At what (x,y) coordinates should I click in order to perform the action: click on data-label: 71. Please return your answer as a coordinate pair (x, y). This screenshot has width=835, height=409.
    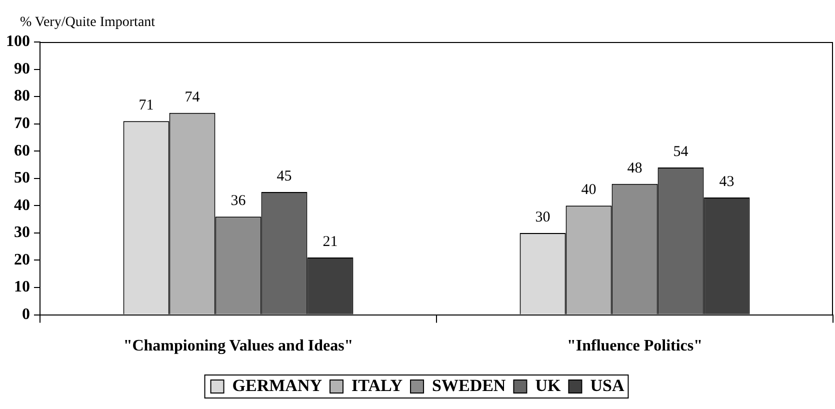
    Looking at the image, I should click on (146, 106).